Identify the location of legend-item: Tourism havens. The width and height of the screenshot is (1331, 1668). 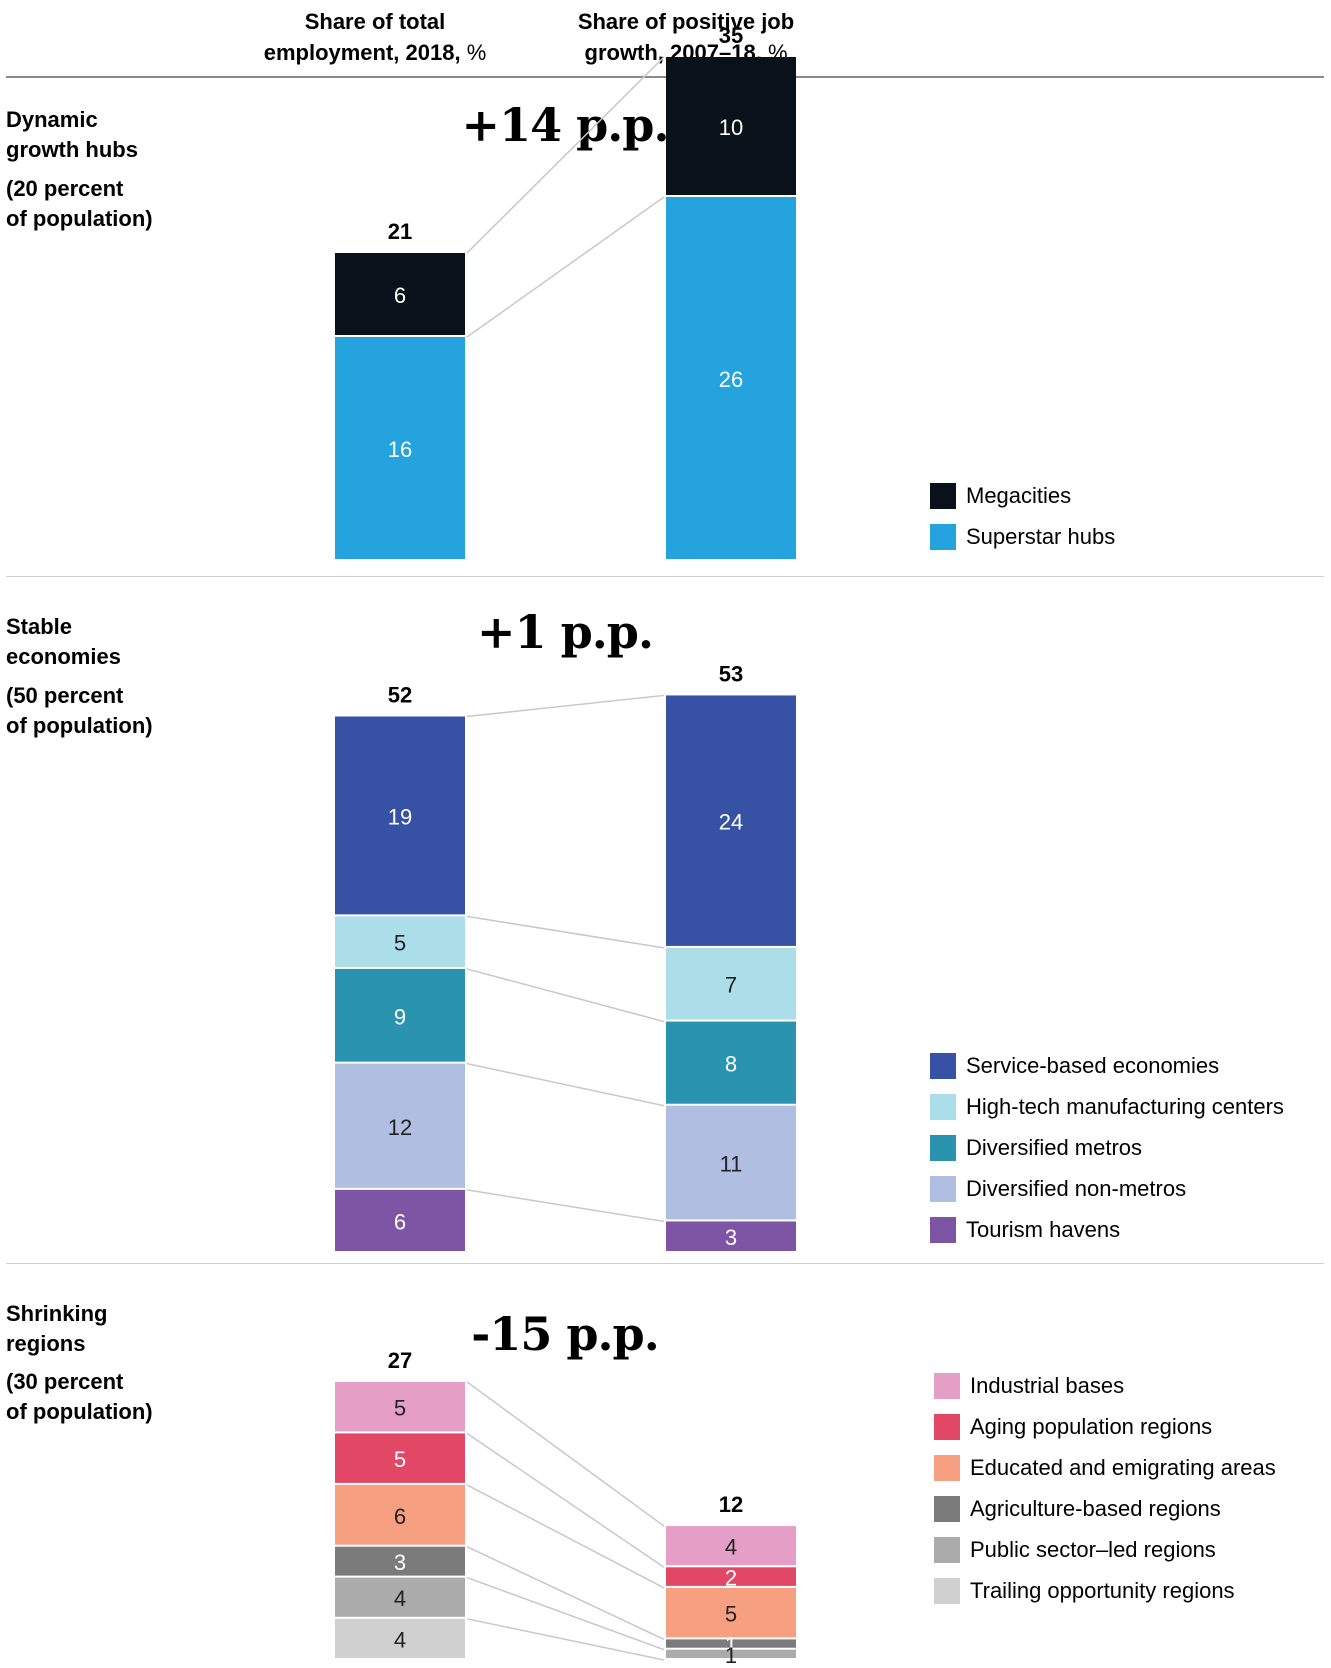
(1025, 1230).